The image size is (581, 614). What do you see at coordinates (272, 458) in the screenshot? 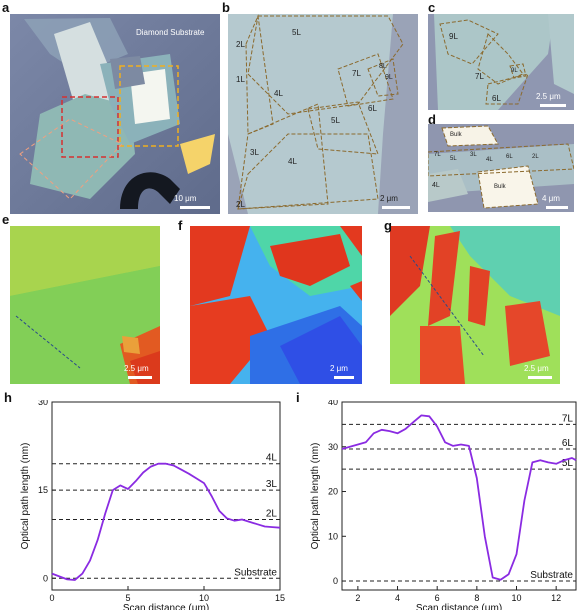
I see `reference-label-4l: 4L` at bounding box center [272, 458].